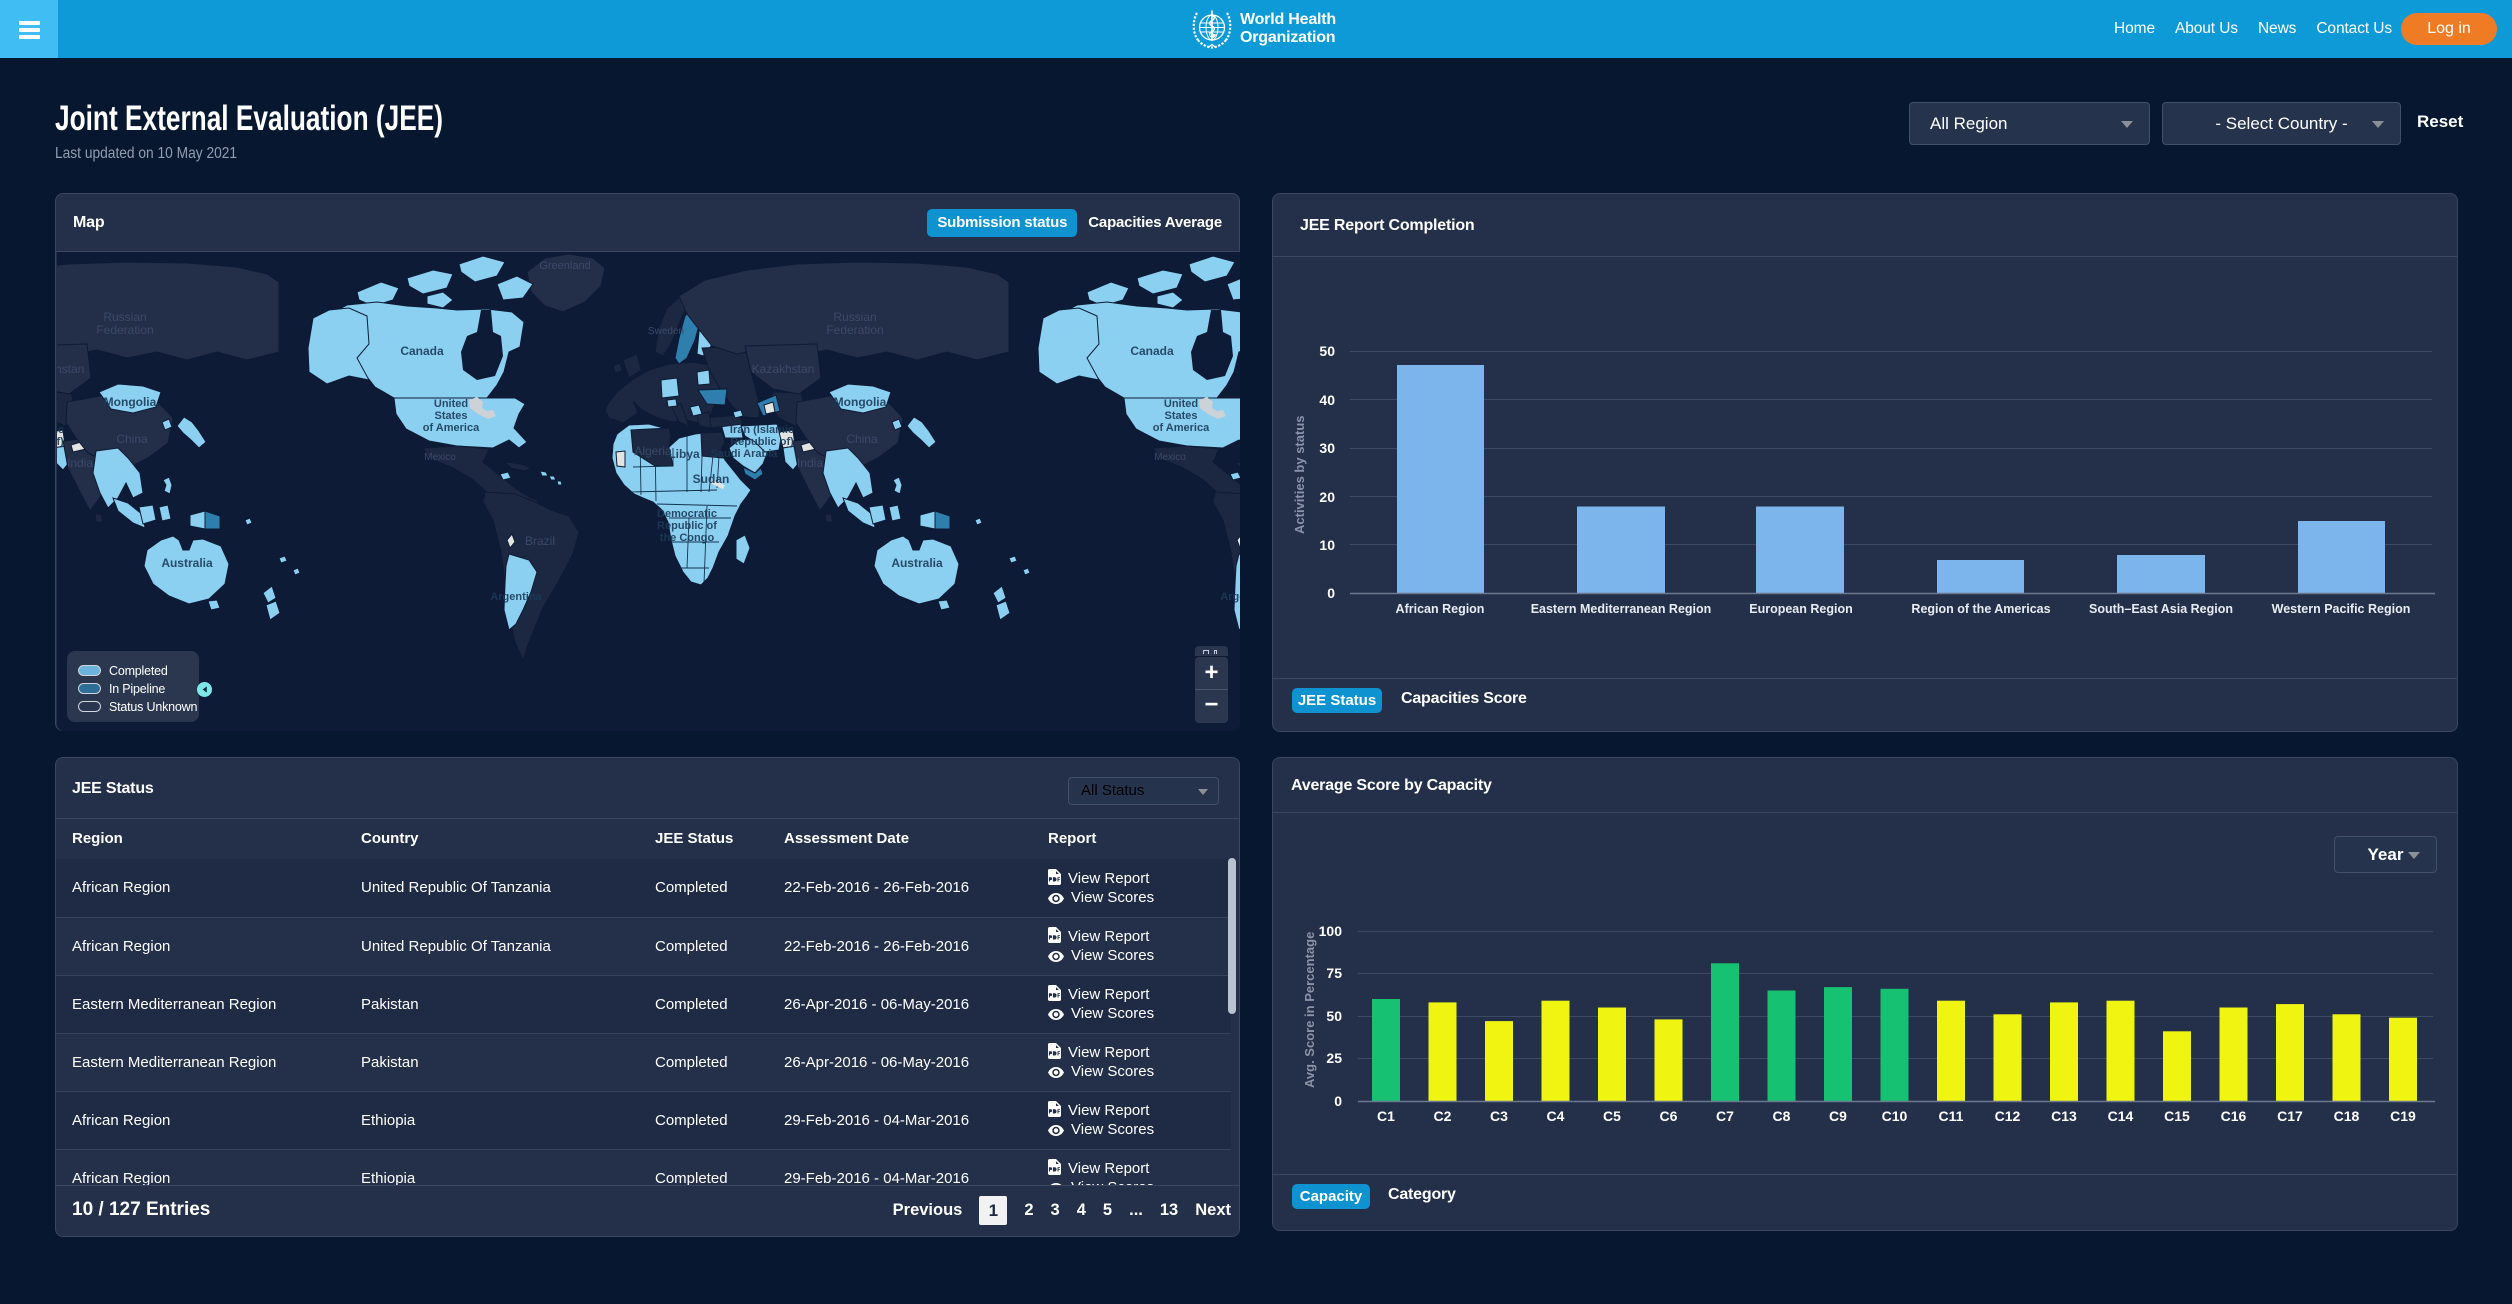 The image size is (2512, 1304). Describe the element at coordinates (1327, 497) in the screenshot. I see `svg-text: 20` at that location.